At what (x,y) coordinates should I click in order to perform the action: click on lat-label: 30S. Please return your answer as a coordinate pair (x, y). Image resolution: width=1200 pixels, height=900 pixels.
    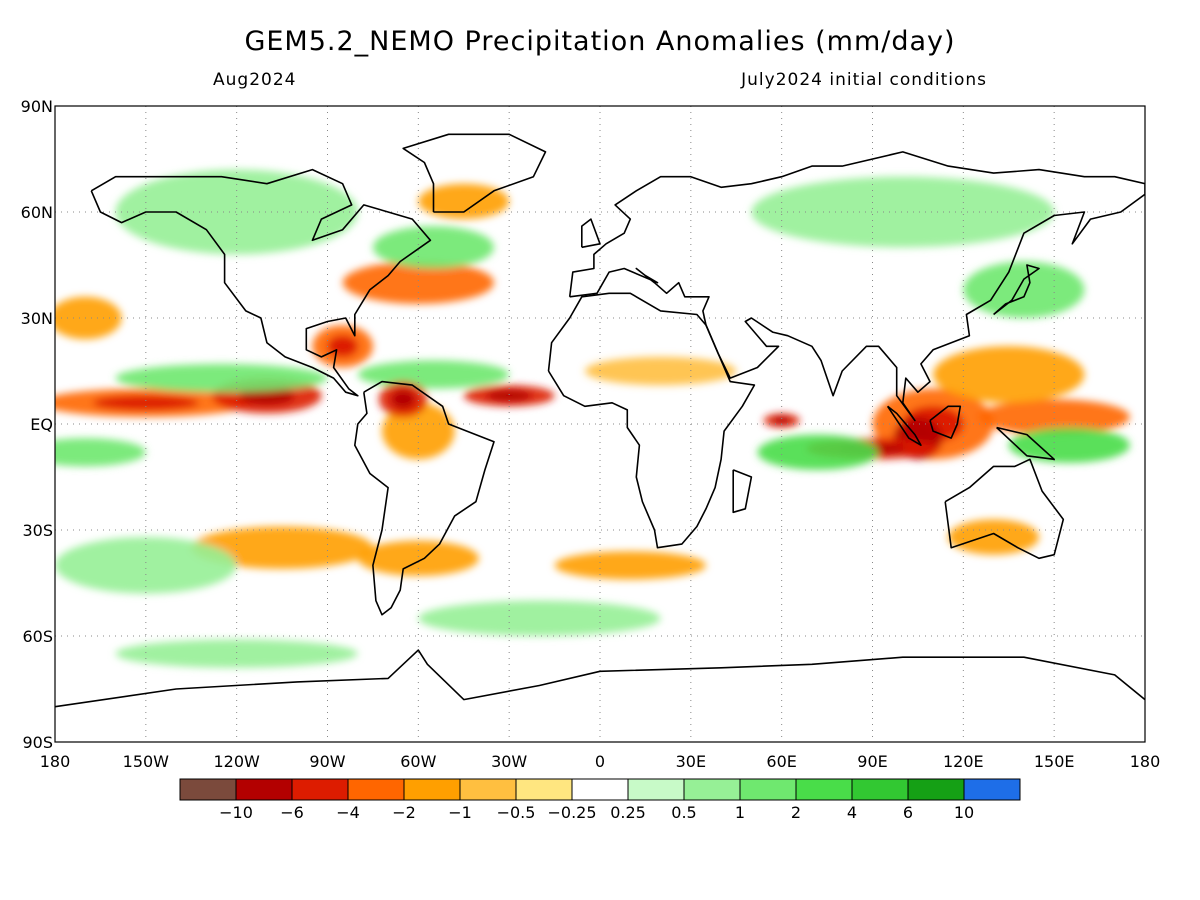
    Looking at the image, I should click on (37, 530).